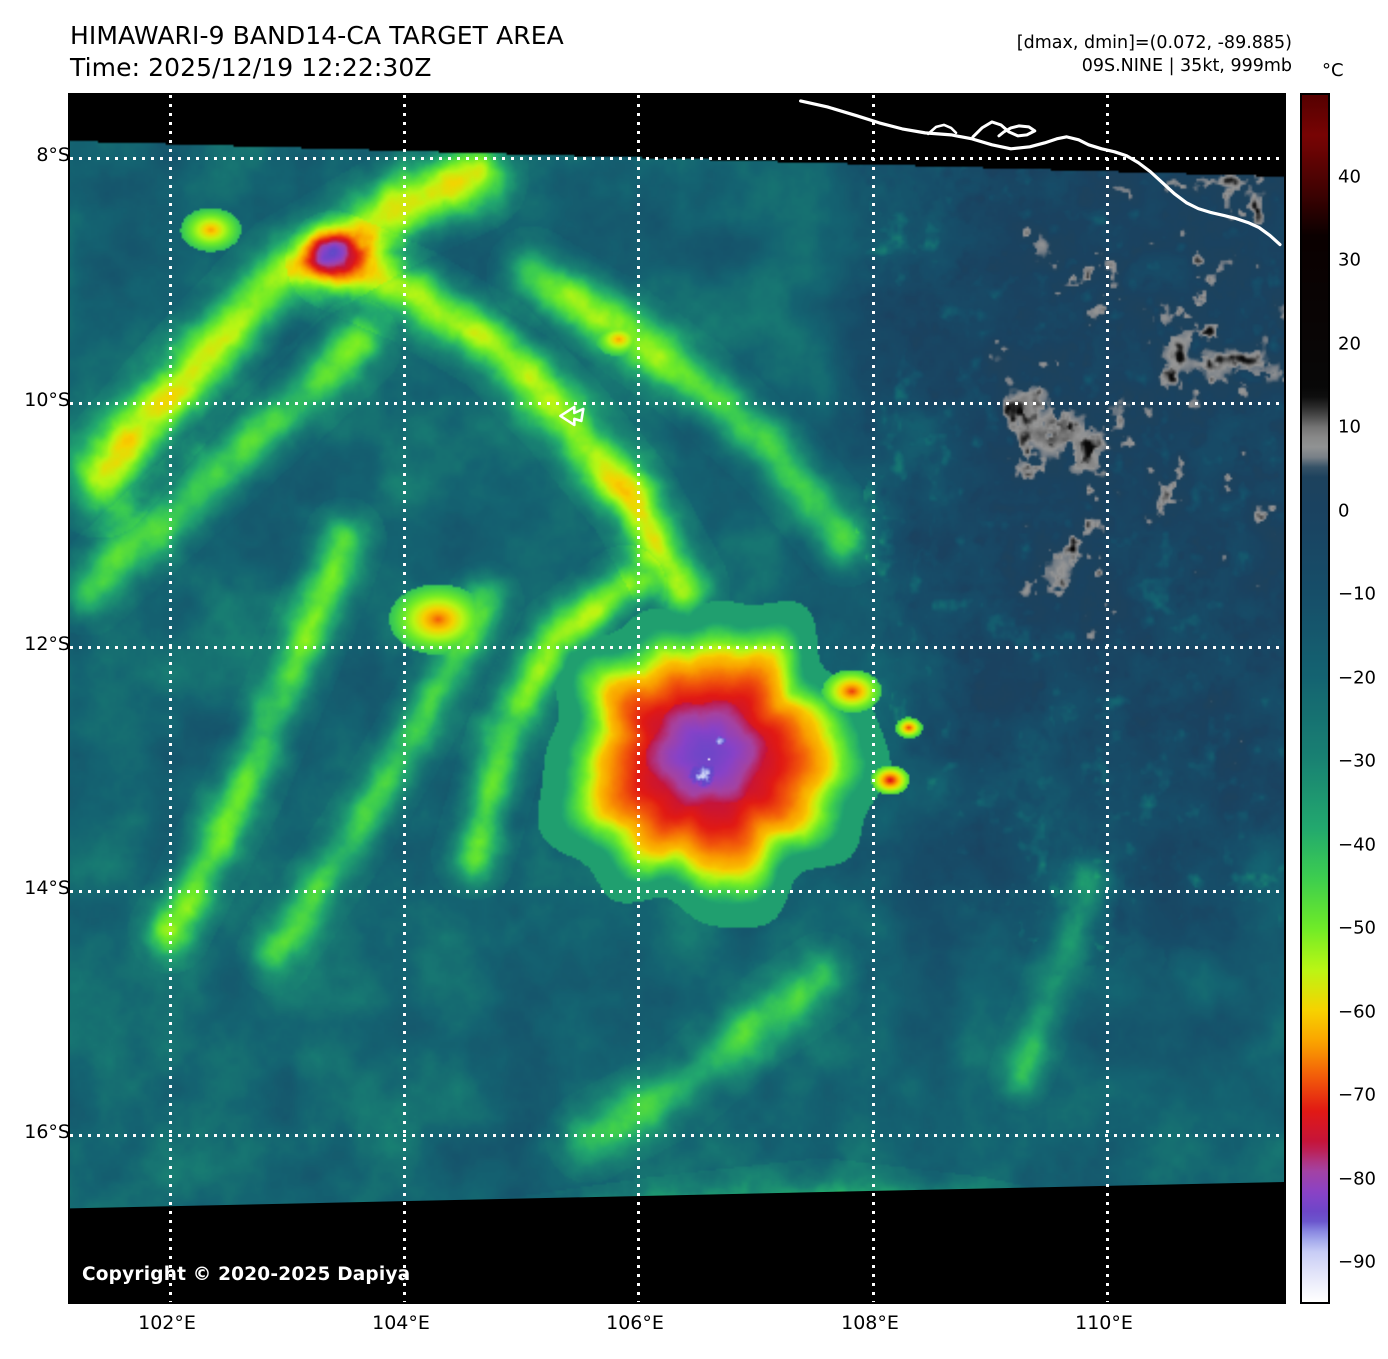 This screenshot has height=1359, width=1388. What do you see at coordinates (1349, 260) in the screenshot?
I see `colorbar-tick-1: 30` at bounding box center [1349, 260].